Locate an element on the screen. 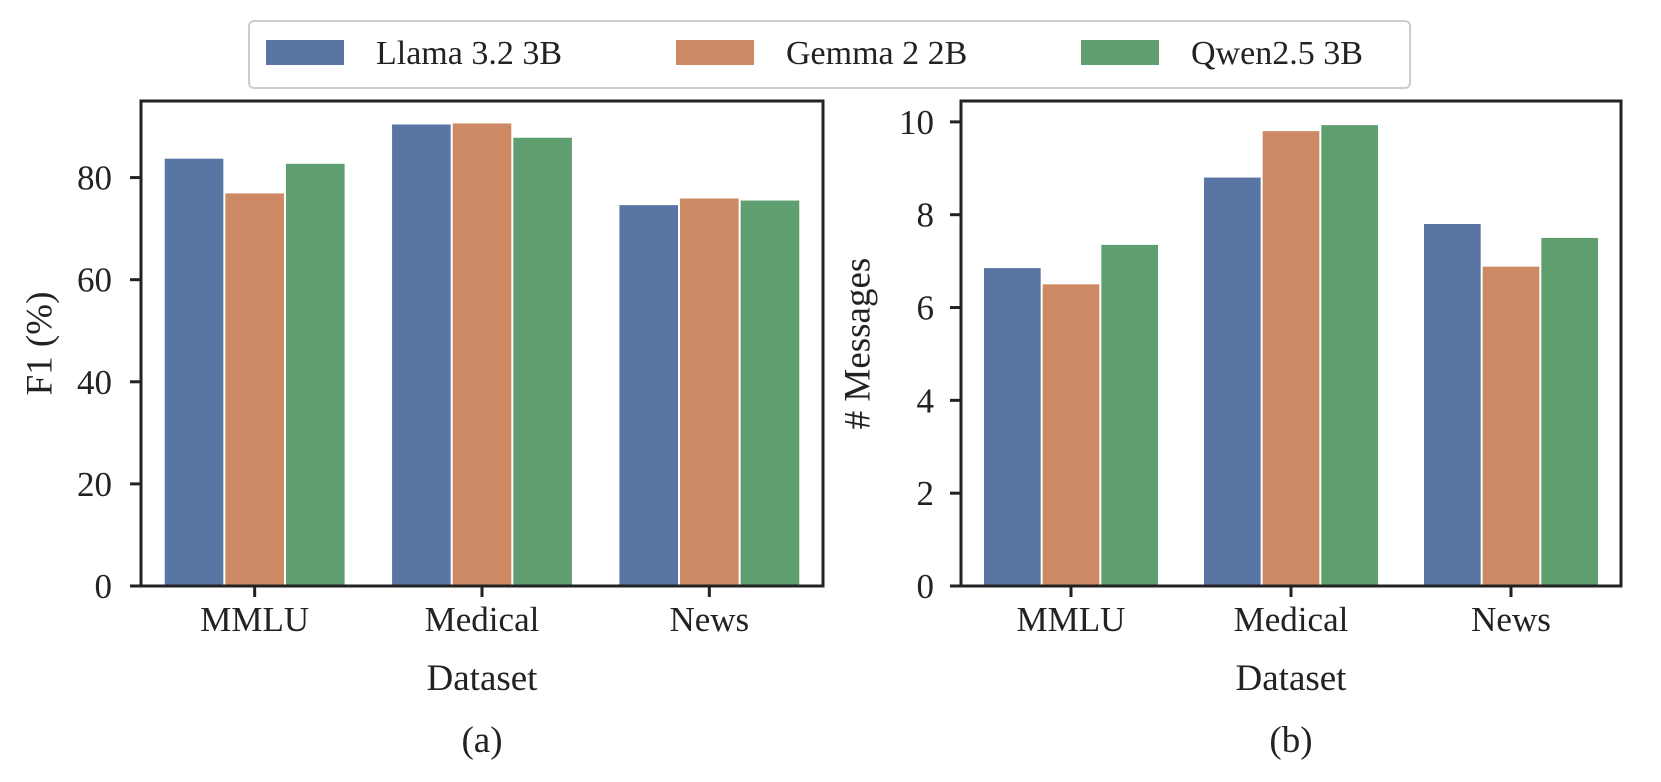  panel-a-y-tick-label: 60 is located at coordinates (94, 280).